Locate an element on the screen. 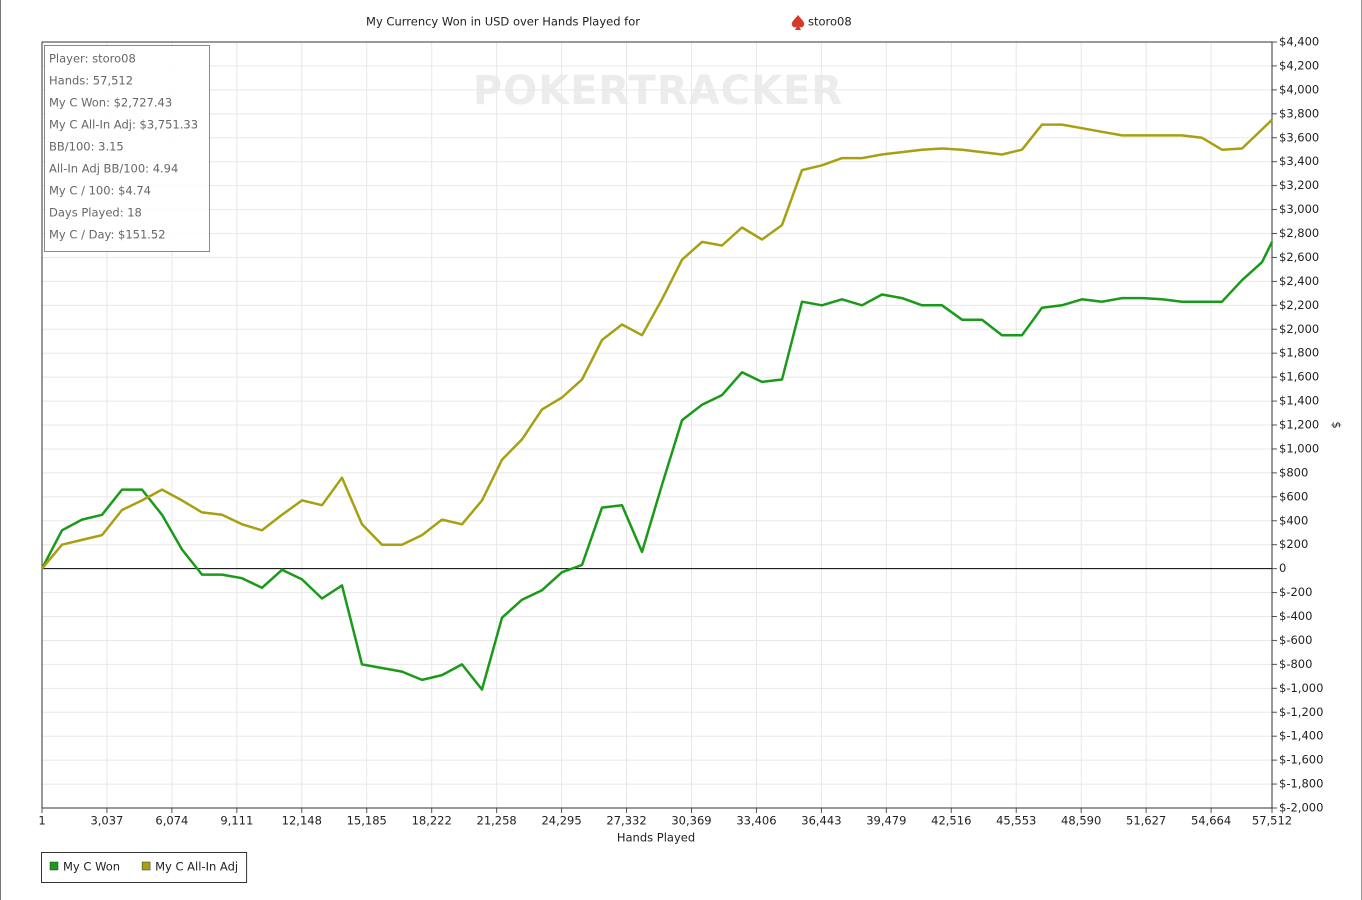 This screenshot has height=900, width=1362. y-tick-label: 0 is located at coordinates (1282, 568).